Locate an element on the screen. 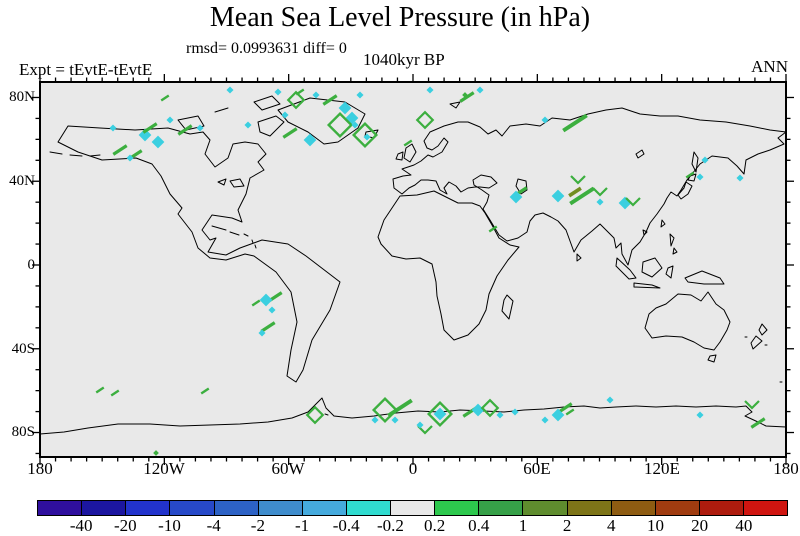  colorbar-label: -1 is located at coordinates (302, 525).